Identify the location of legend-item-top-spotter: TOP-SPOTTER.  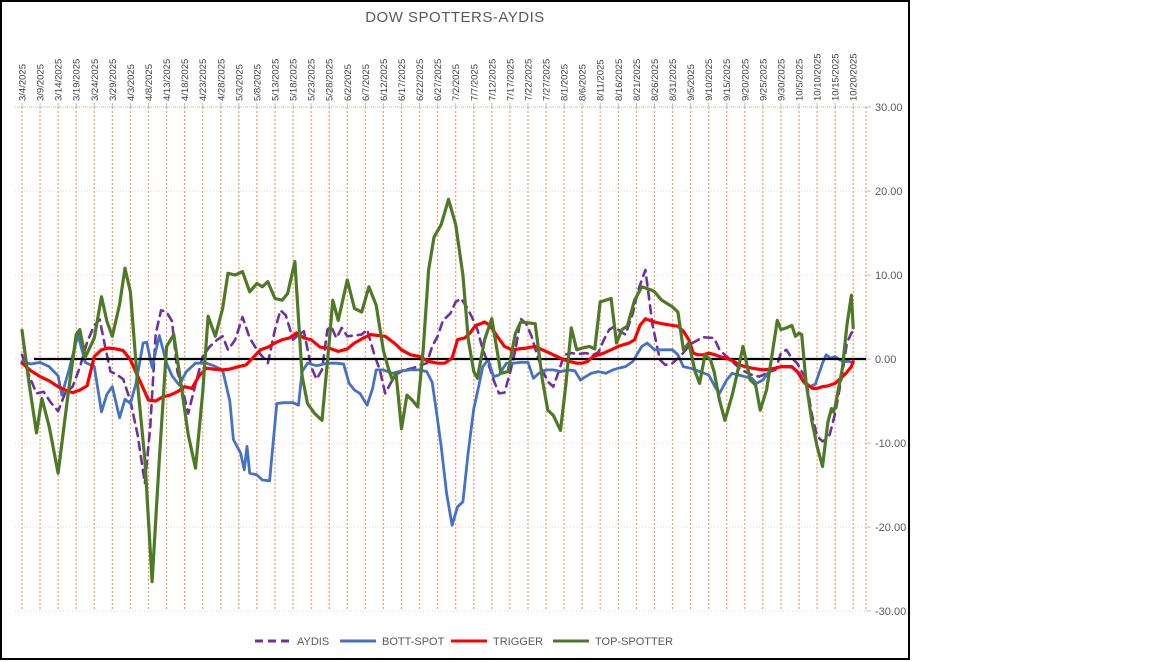
(613, 642).